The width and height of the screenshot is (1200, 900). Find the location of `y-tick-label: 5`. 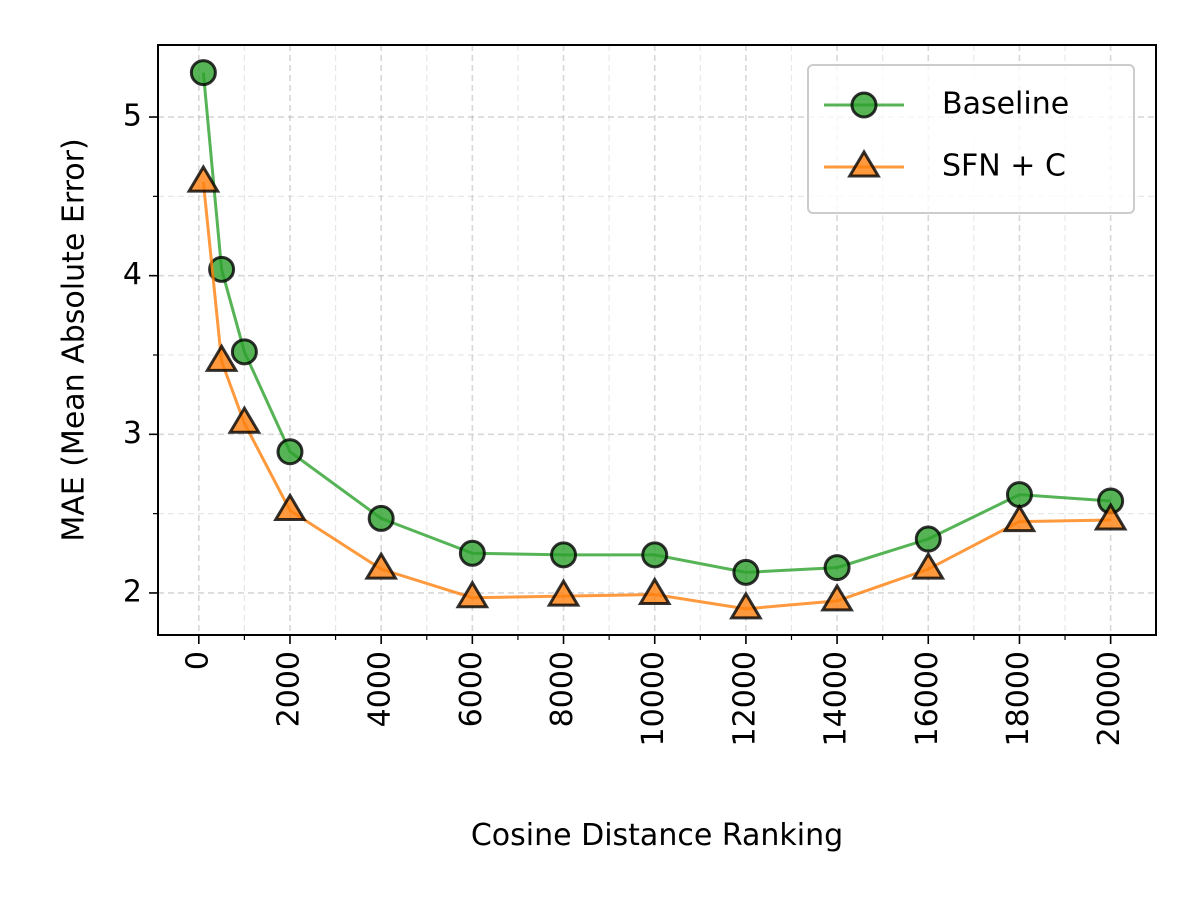

y-tick-label: 5 is located at coordinates (132, 116).